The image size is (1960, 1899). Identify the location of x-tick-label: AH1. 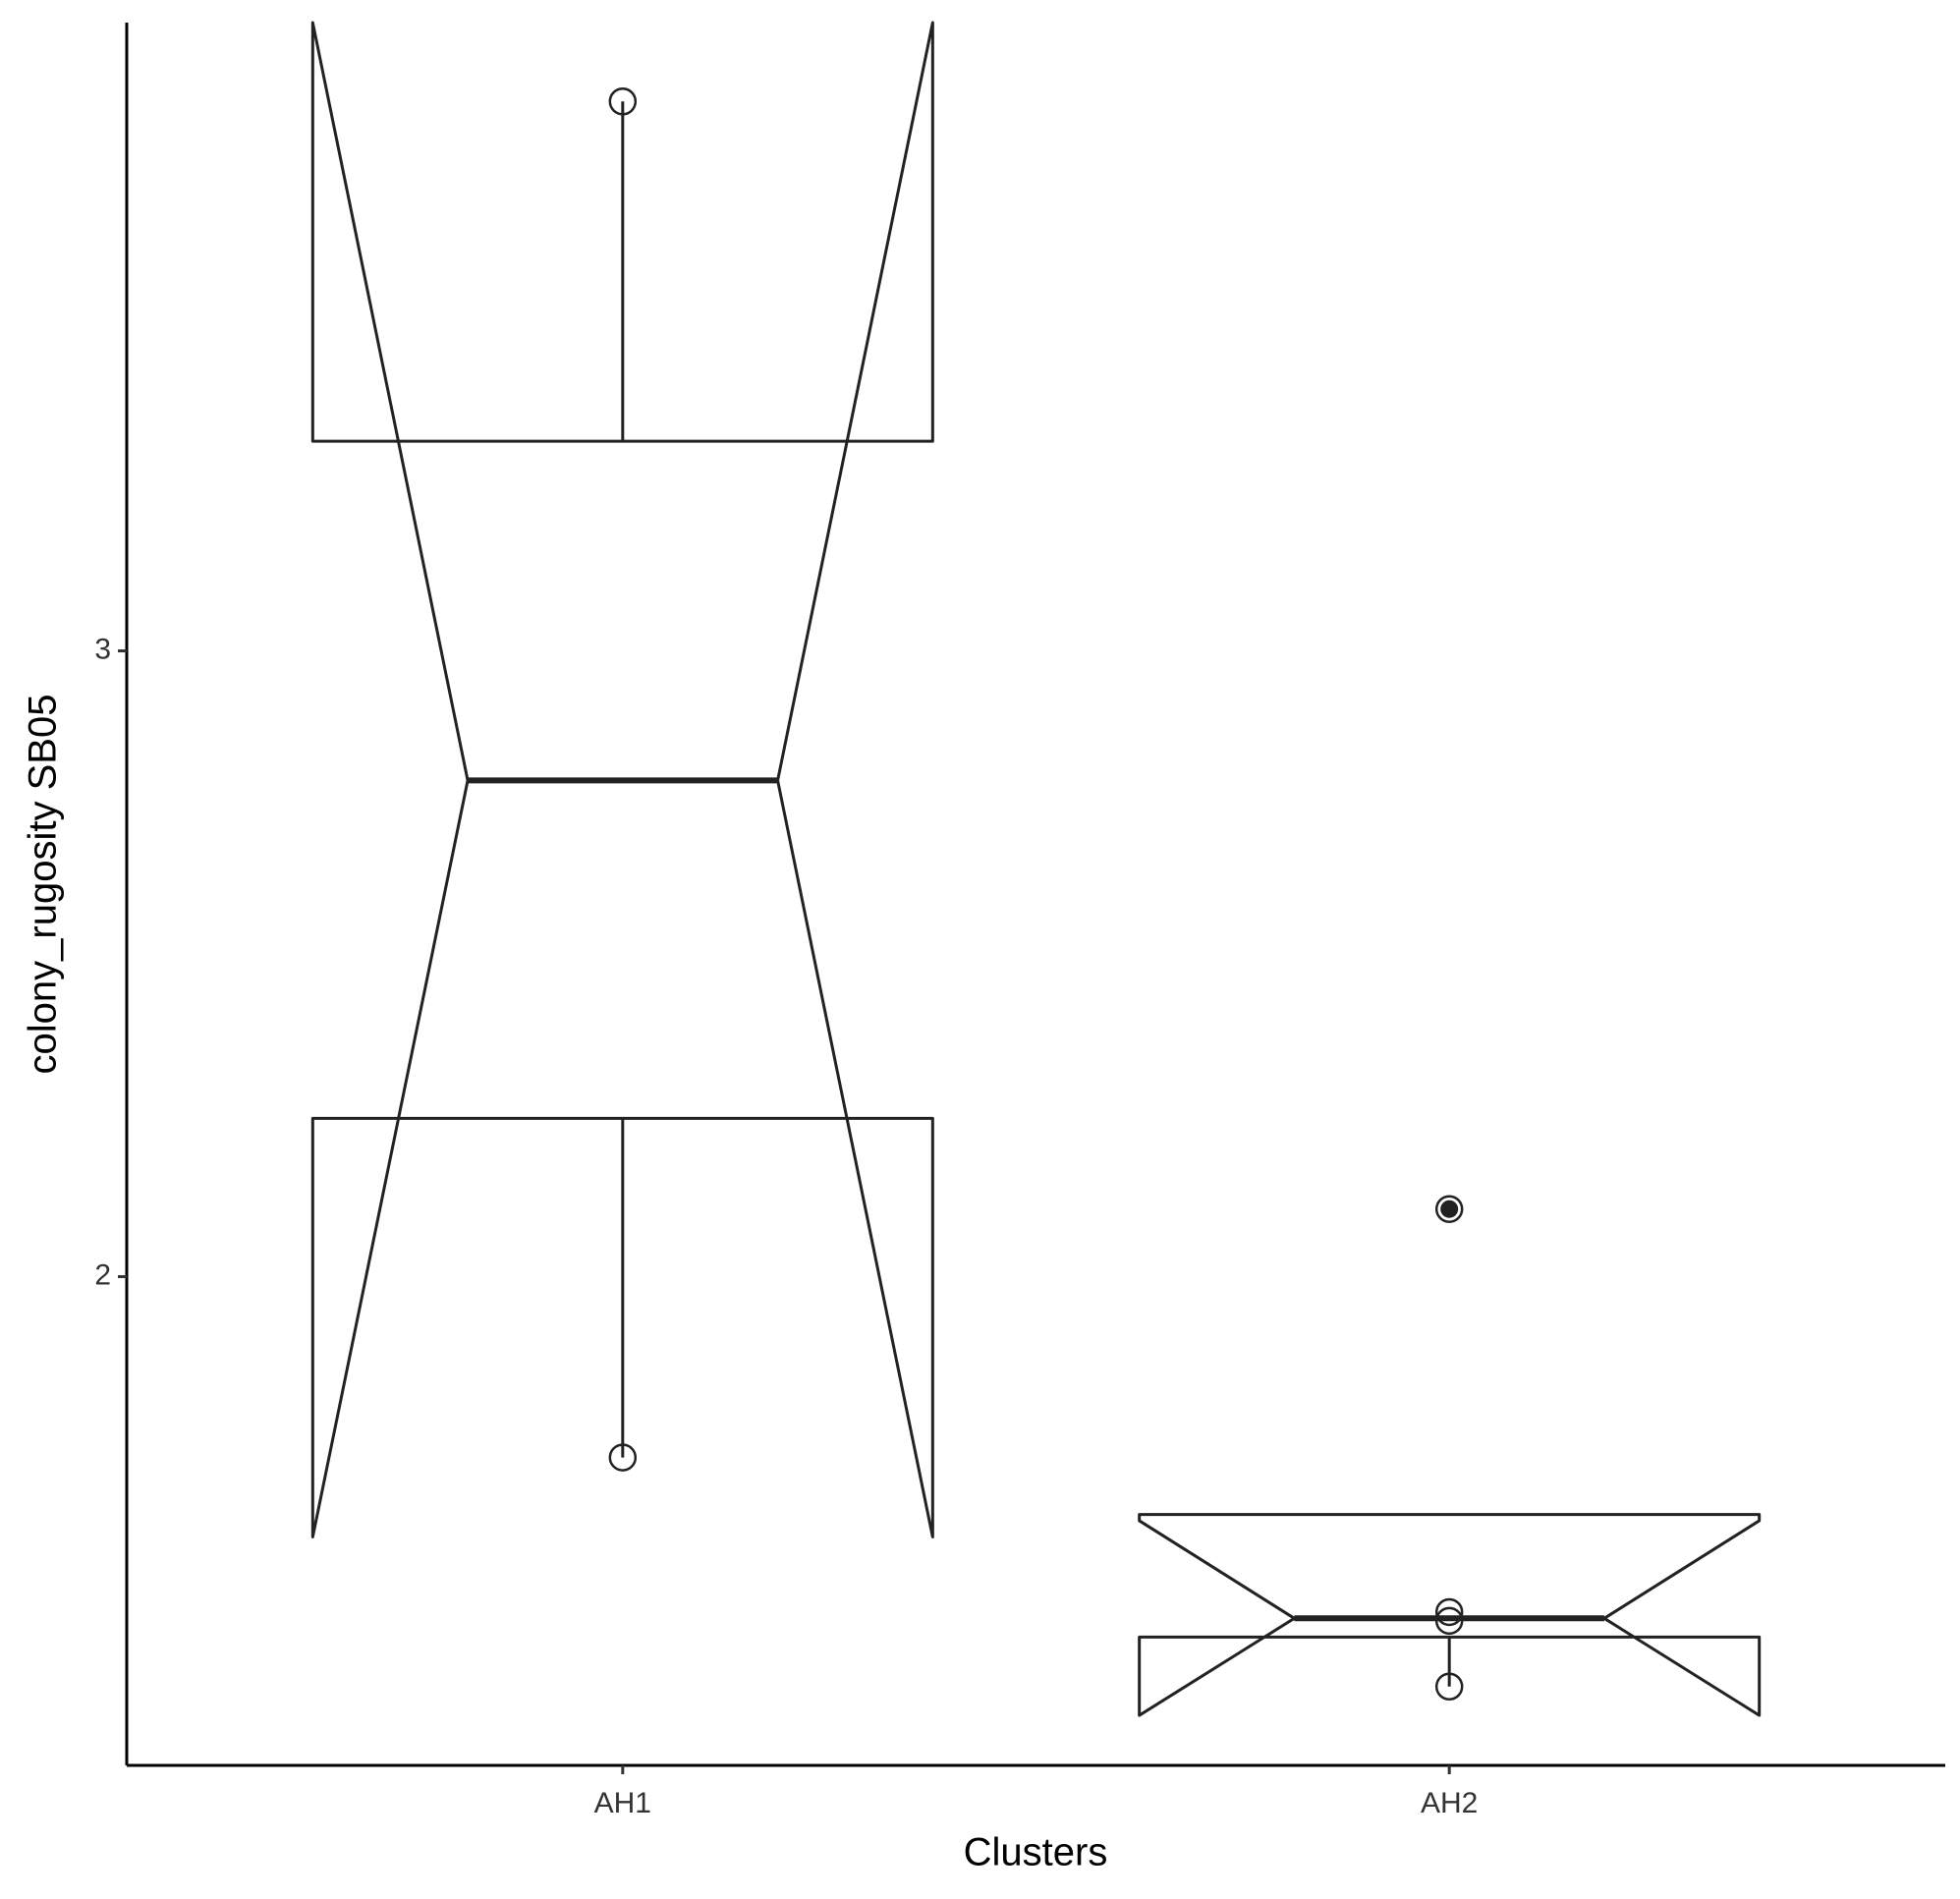
(622, 1803).